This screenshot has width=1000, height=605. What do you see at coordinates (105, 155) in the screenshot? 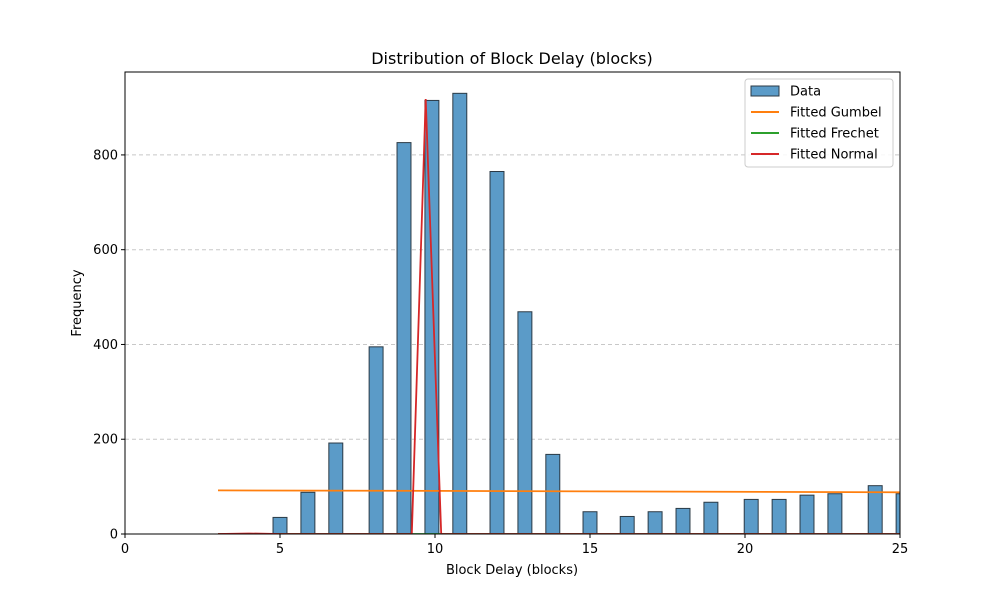
I see `y-tick-label: 800` at bounding box center [105, 155].